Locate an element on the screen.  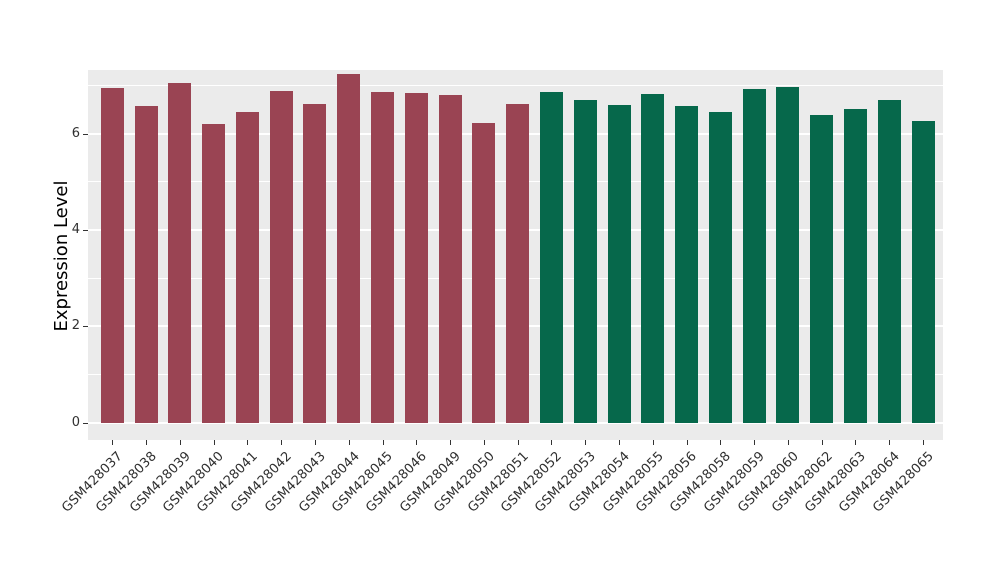
bar-GSM428051 is located at coordinates (518, 263).